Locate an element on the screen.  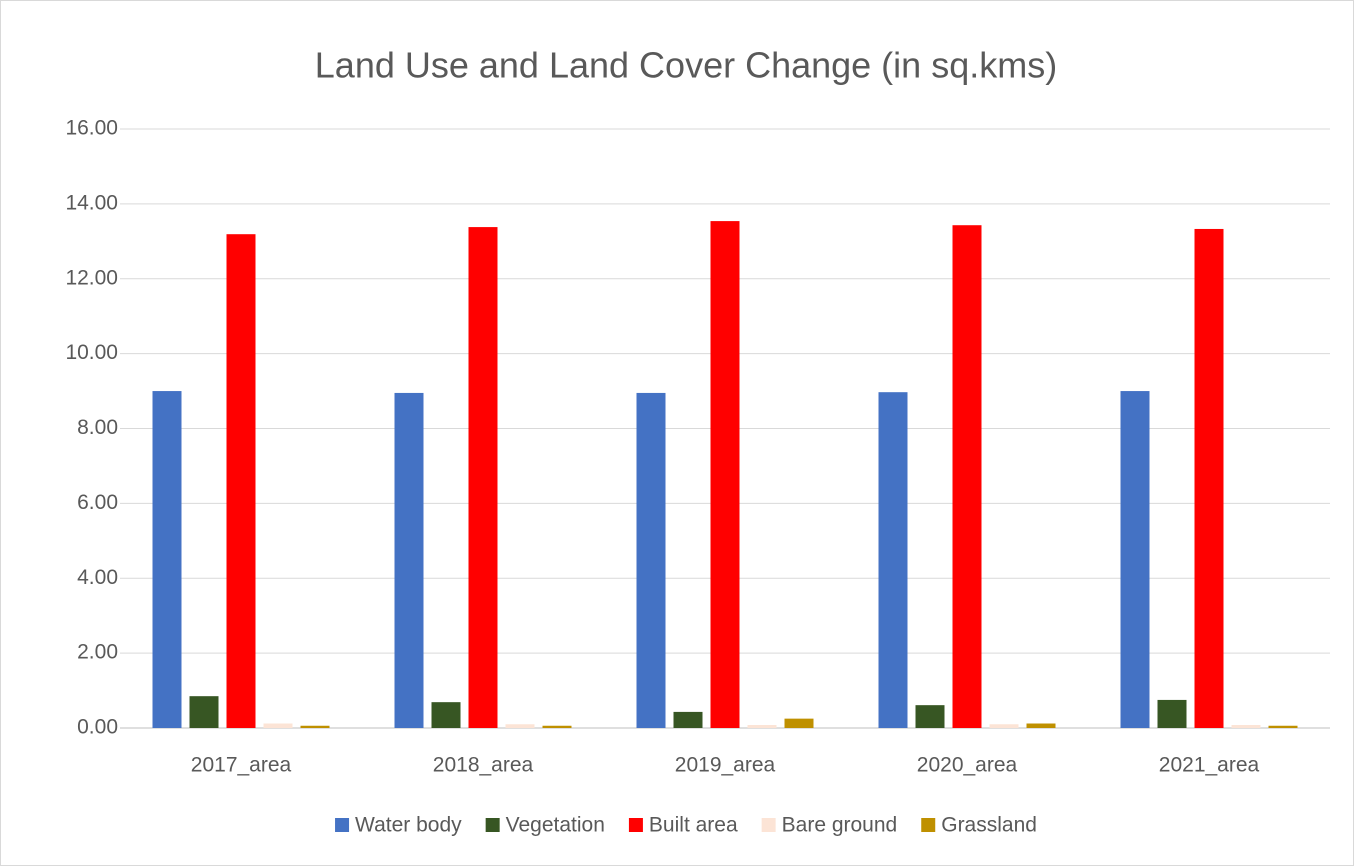
legend-label: Built area is located at coordinates (693, 825).